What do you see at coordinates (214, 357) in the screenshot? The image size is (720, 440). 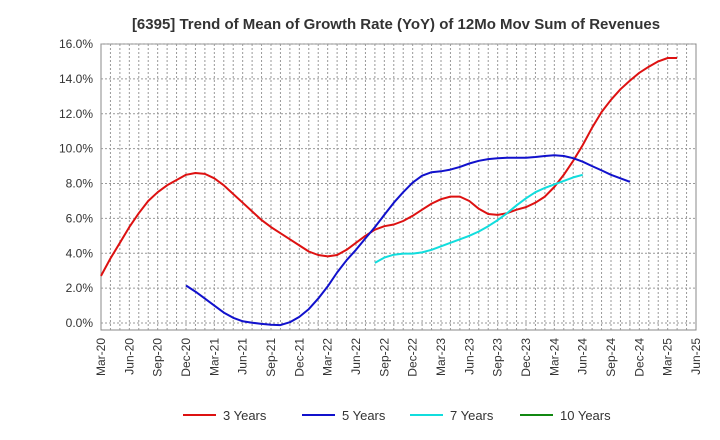 I see `x-tick-label: Mar-21` at bounding box center [214, 357].